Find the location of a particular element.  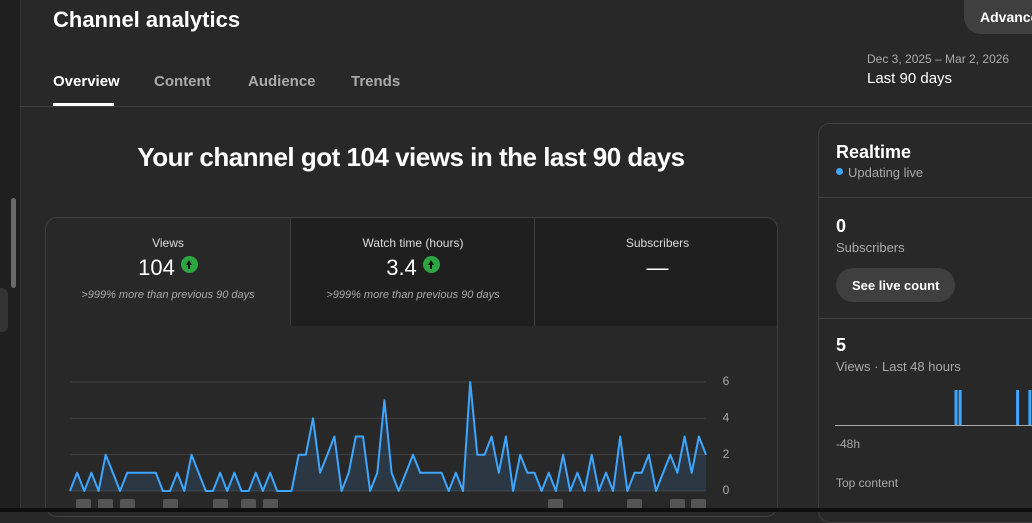

advanced-button: Advance is located at coordinates (998, 17).